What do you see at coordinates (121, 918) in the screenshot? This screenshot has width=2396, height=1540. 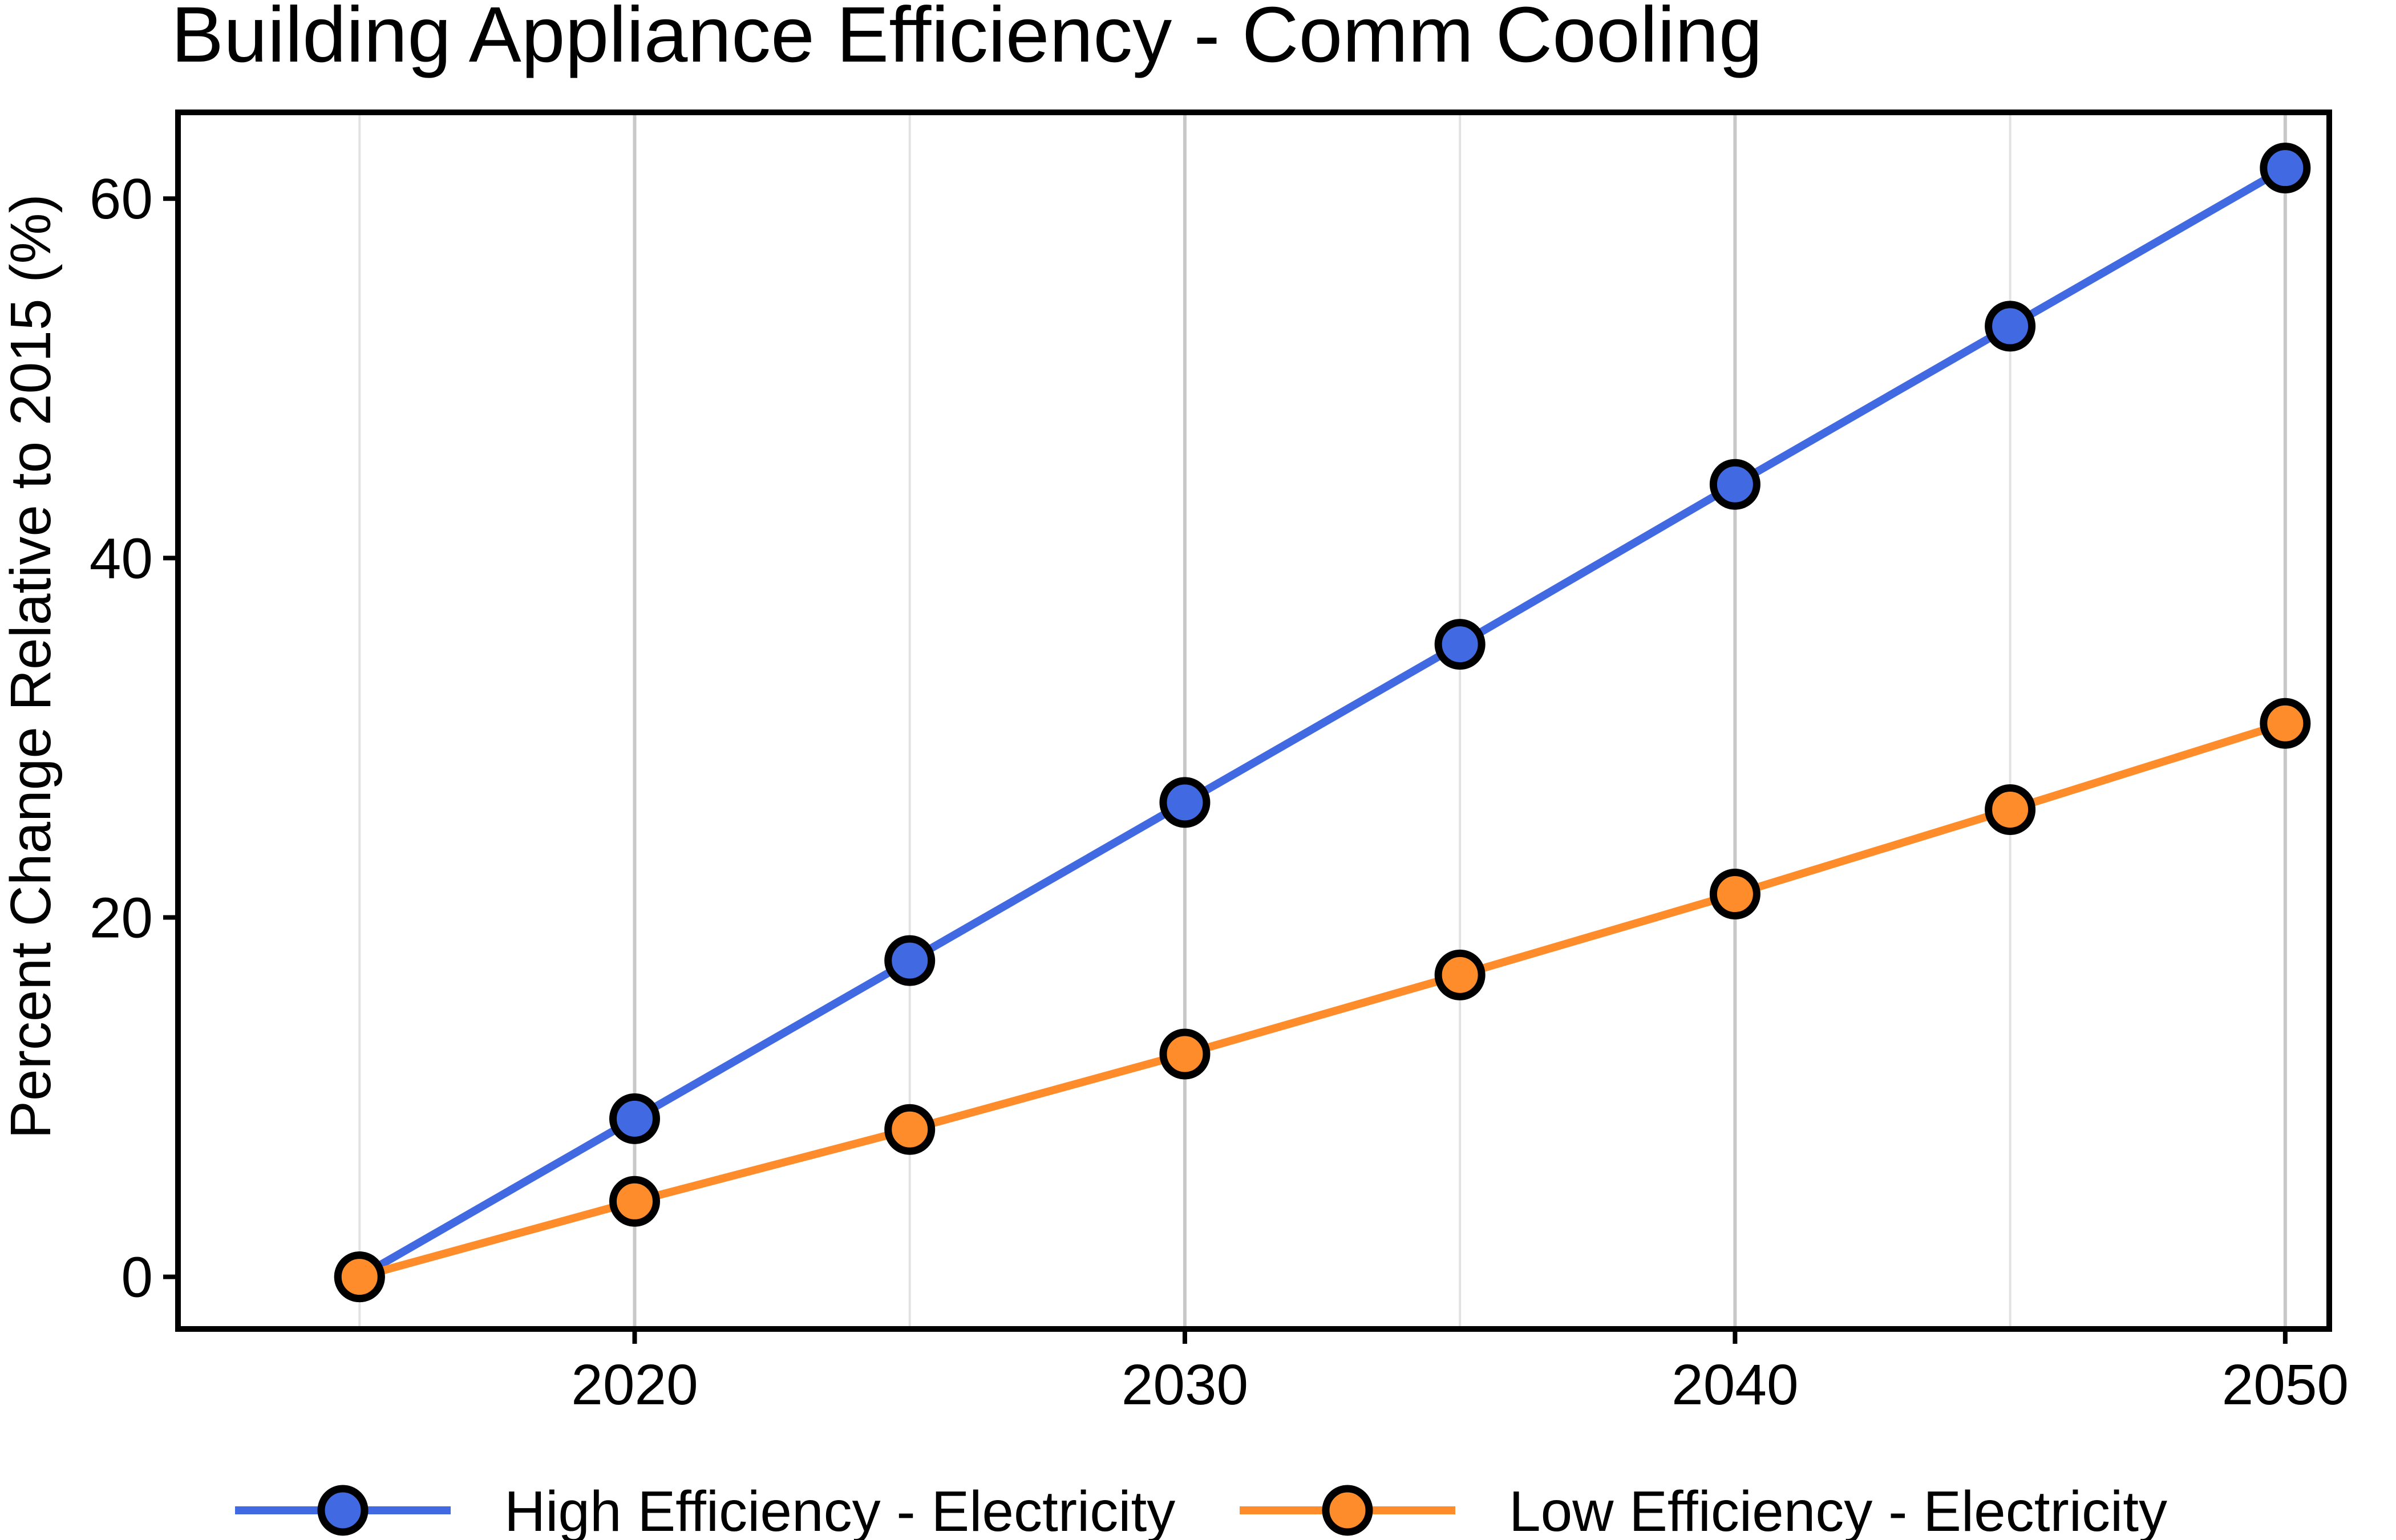 I see `y-tick-label: 20` at bounding box center [121, 918].